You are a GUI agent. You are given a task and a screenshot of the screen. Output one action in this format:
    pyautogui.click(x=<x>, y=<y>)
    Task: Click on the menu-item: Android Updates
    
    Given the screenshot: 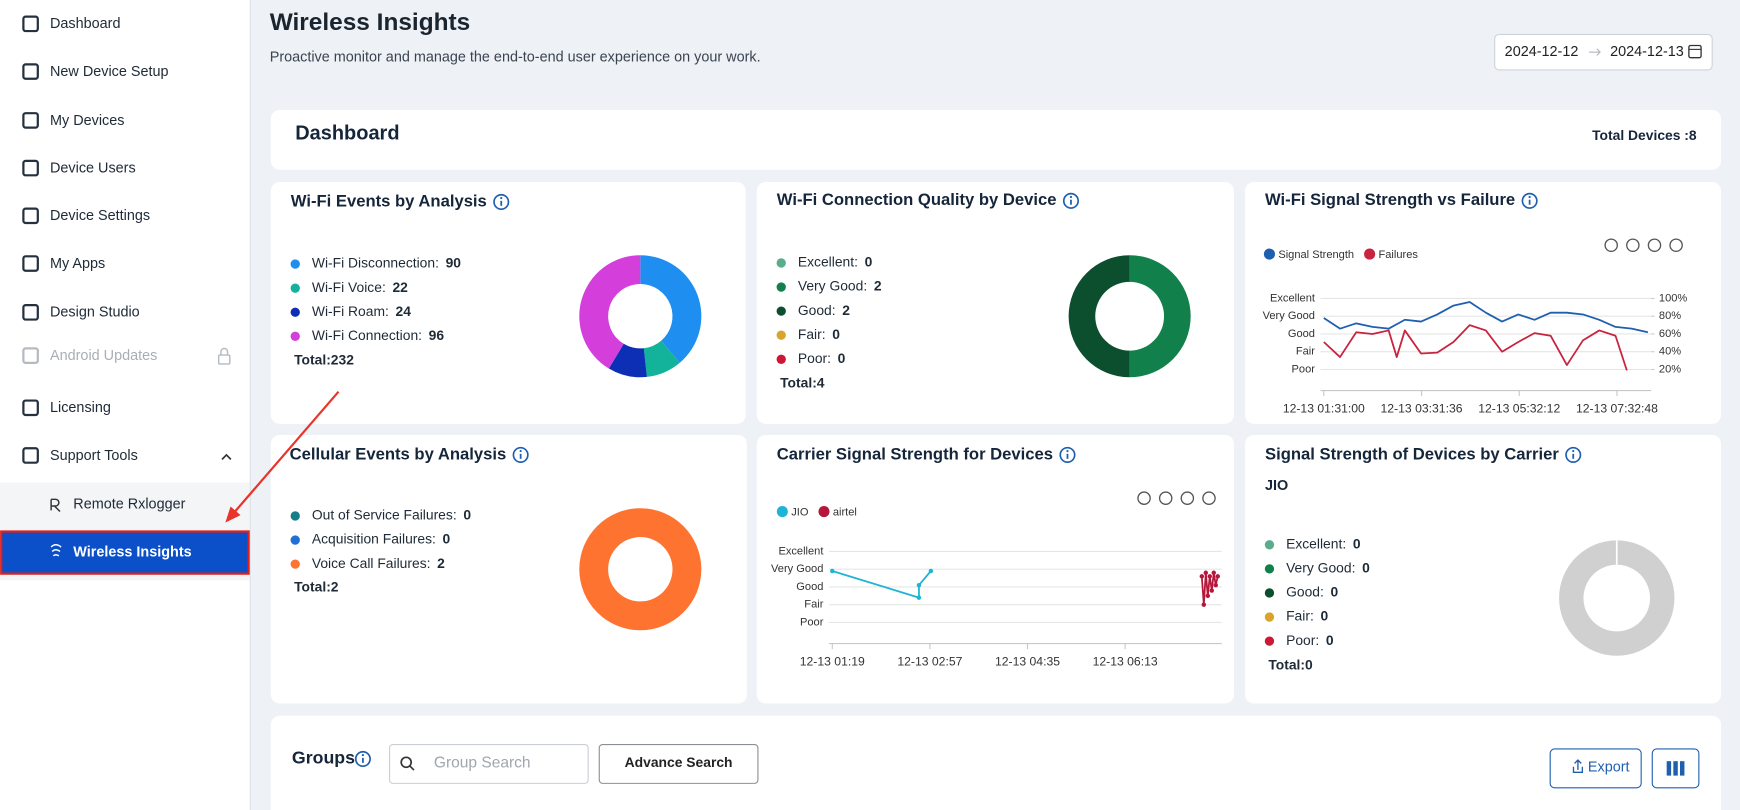 What is the action you would take?
    pyautogui.click(x=103, y=356)
    